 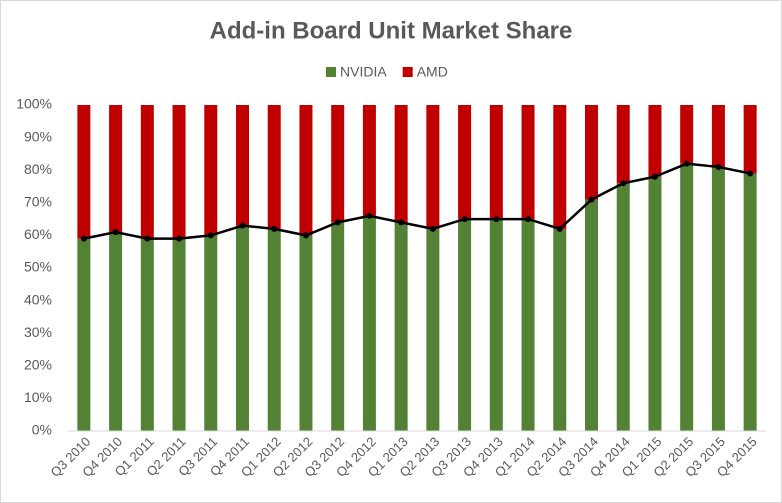 What do you see at coordinates (38, 202) in the screenshot?
I see `y-tick-label: 70%` at bounding box center [38, 202].